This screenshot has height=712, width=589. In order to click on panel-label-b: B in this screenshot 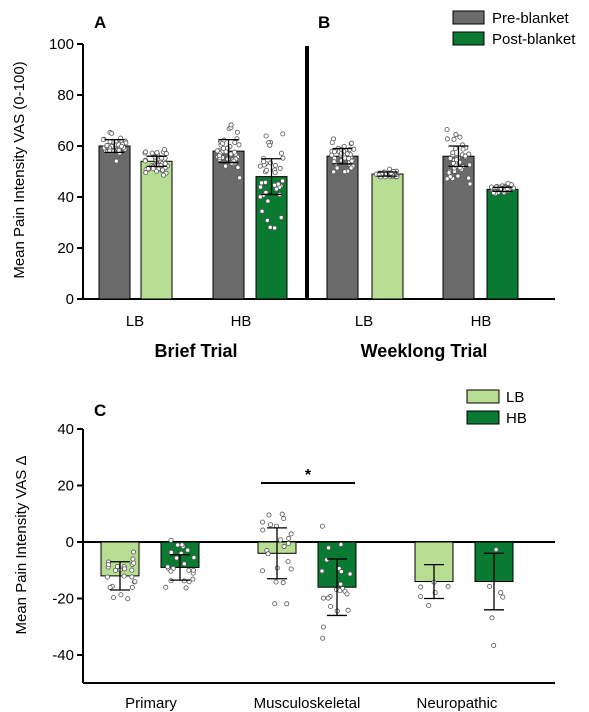, I will do `click(324, 22)`.